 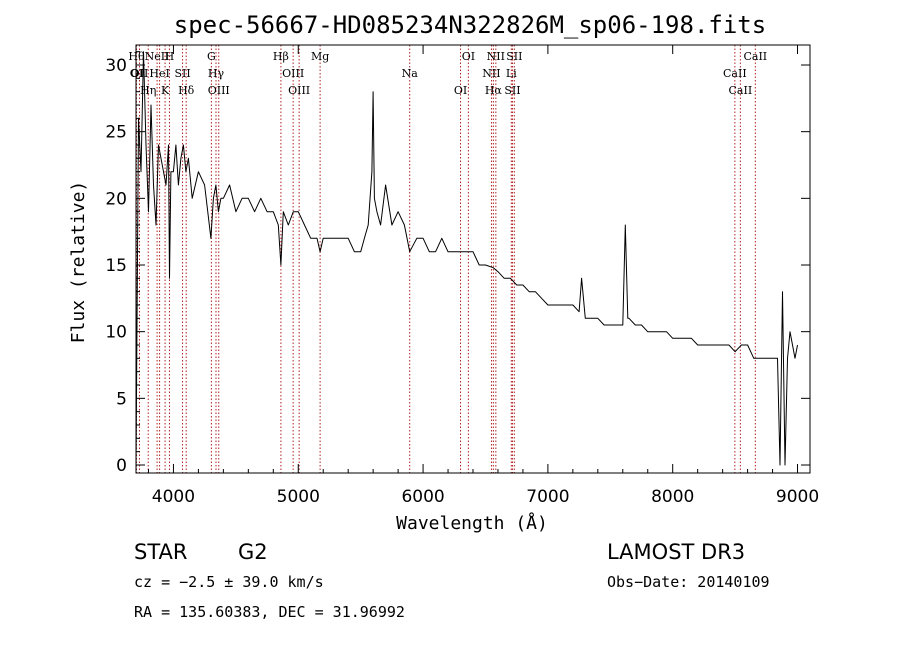 I want to click on x-tick-label-5000: 5000, so click(x=298, y=497).